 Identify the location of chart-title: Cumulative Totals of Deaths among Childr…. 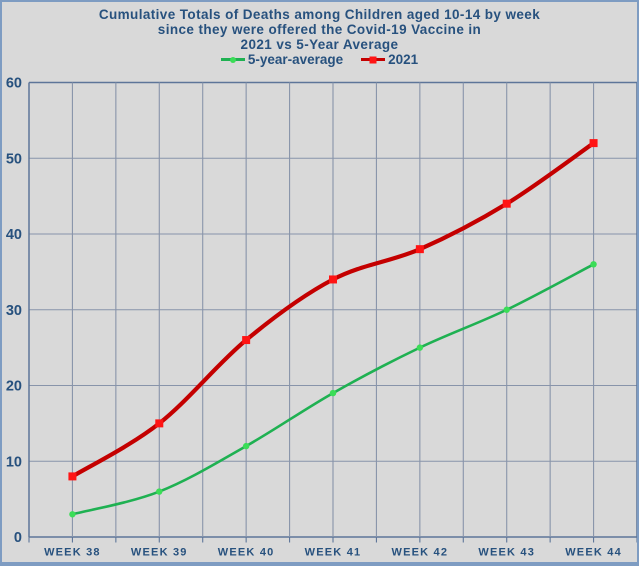
(319, 29).